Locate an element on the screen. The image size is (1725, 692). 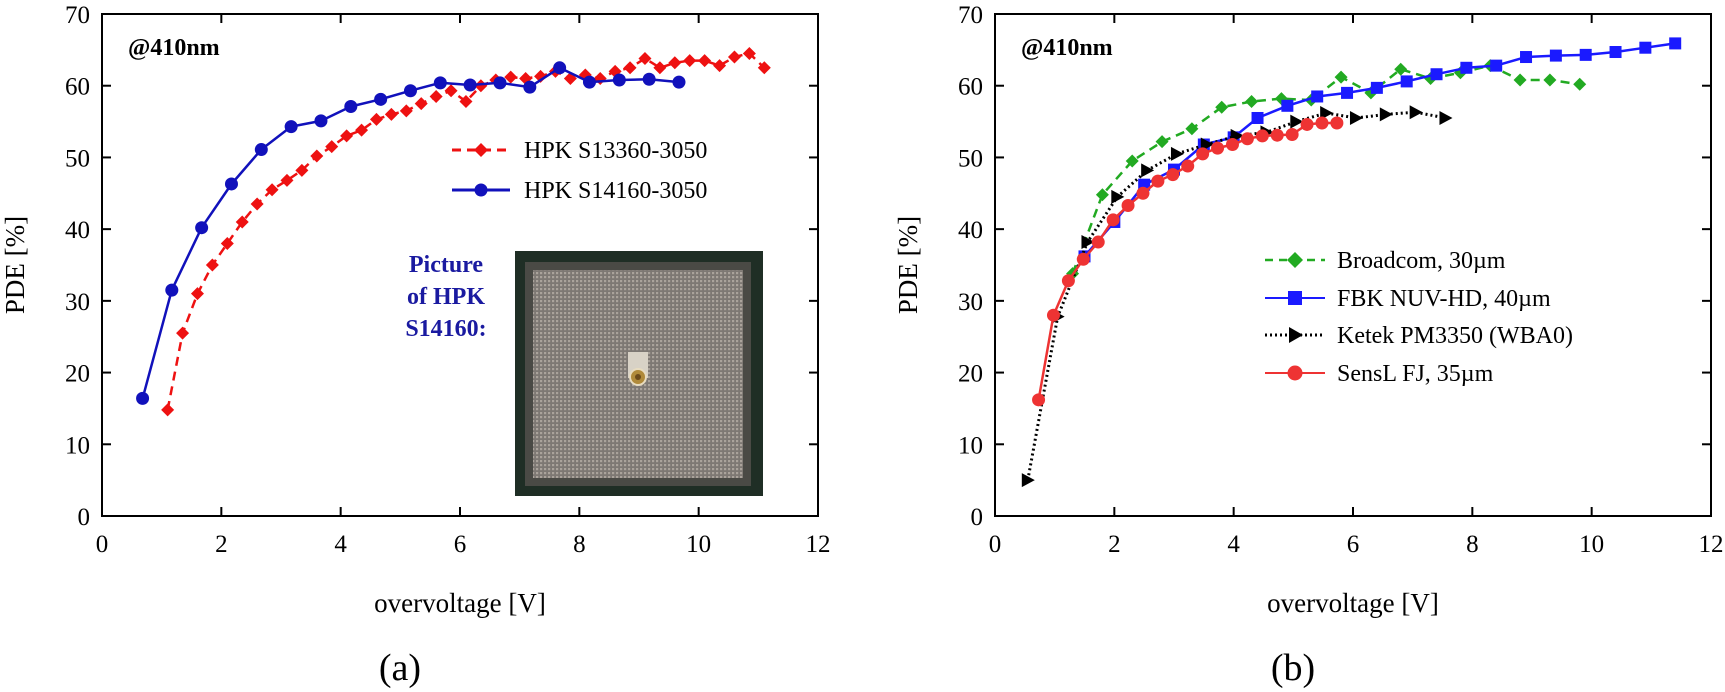
wavelength-annotation-a: @410nm is located at coordinates (174, 48).